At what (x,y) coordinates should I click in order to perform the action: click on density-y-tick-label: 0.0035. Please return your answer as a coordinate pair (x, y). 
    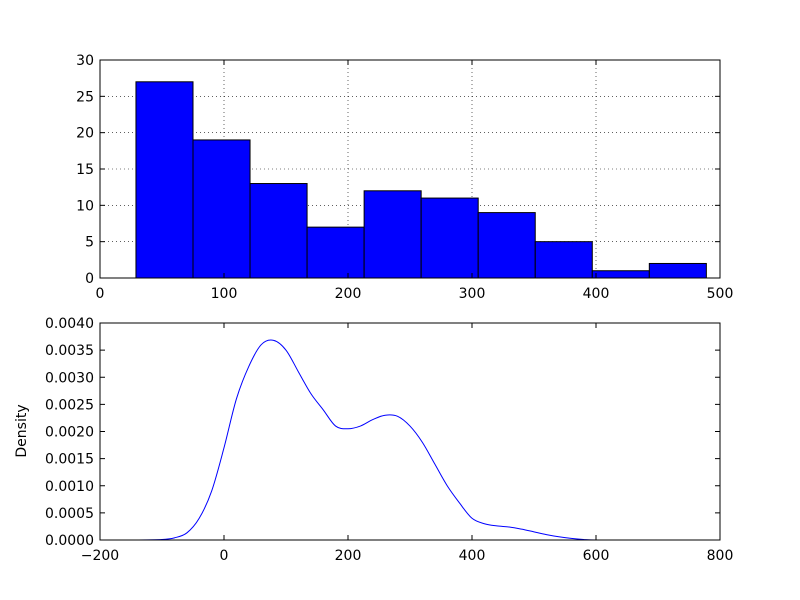
    Looking at the image, I should click on (69, 351).